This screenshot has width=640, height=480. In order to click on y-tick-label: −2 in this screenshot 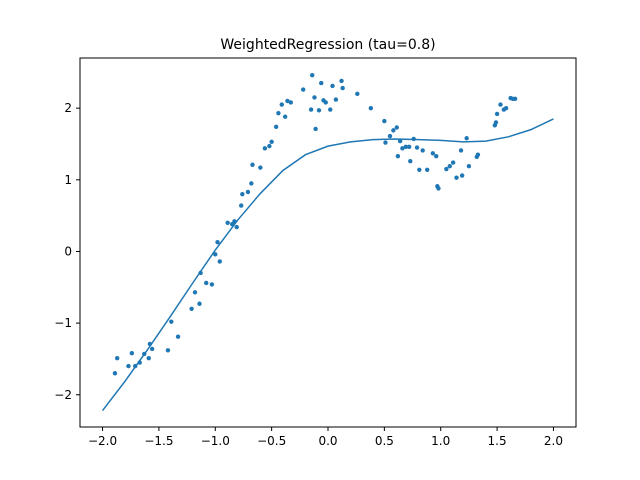, I will do `click(63, 395)`.